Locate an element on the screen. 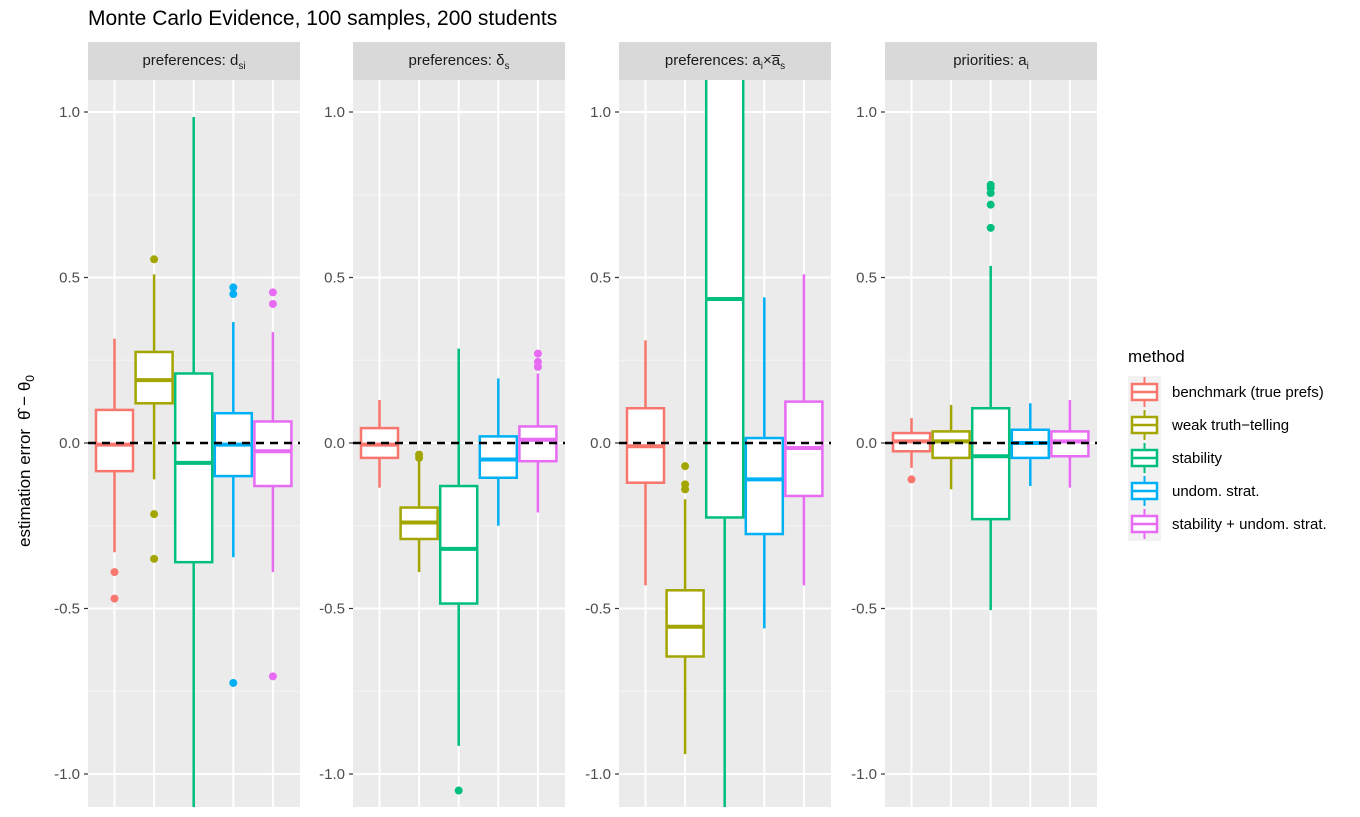 The width and height of the screenshot is (1360, 817). legend-item: undom. strat. is located at coordinates (1194, 491).